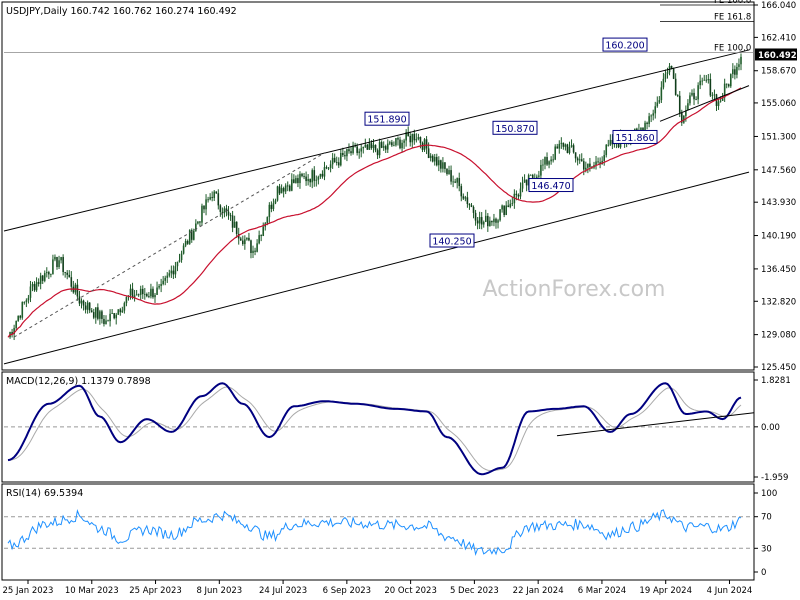 Image resolution: width=800 pixels, height=600 pixels. I want to click on price-tick-label: 162.410, so click(778, 38).